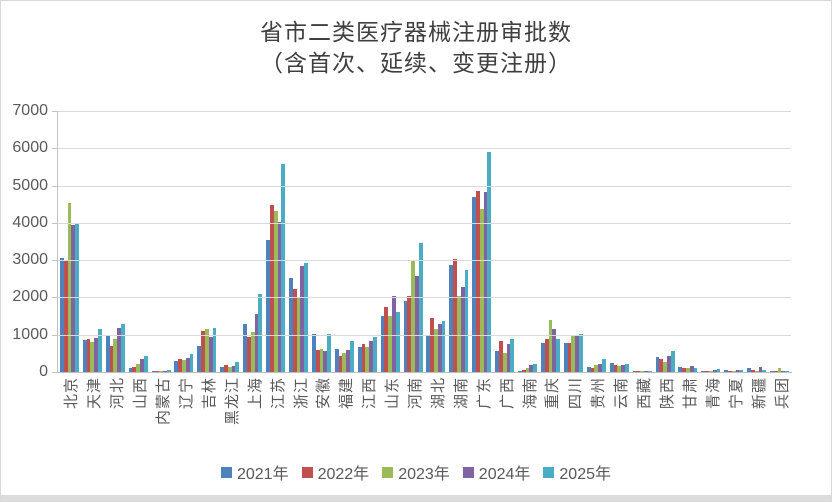  I want to click on bar-吉林-2021年, so click(199, 359).